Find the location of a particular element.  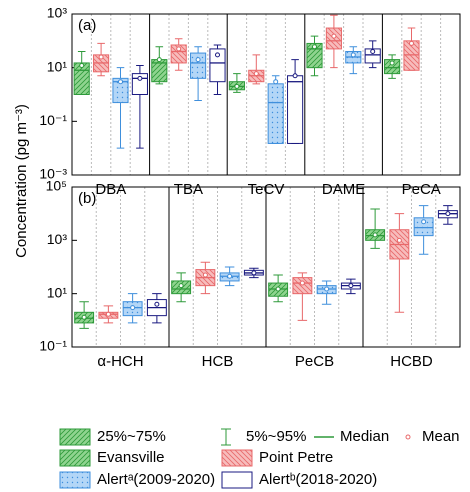

x-tick-label: α-HCH is located at coordinates (120, 361).